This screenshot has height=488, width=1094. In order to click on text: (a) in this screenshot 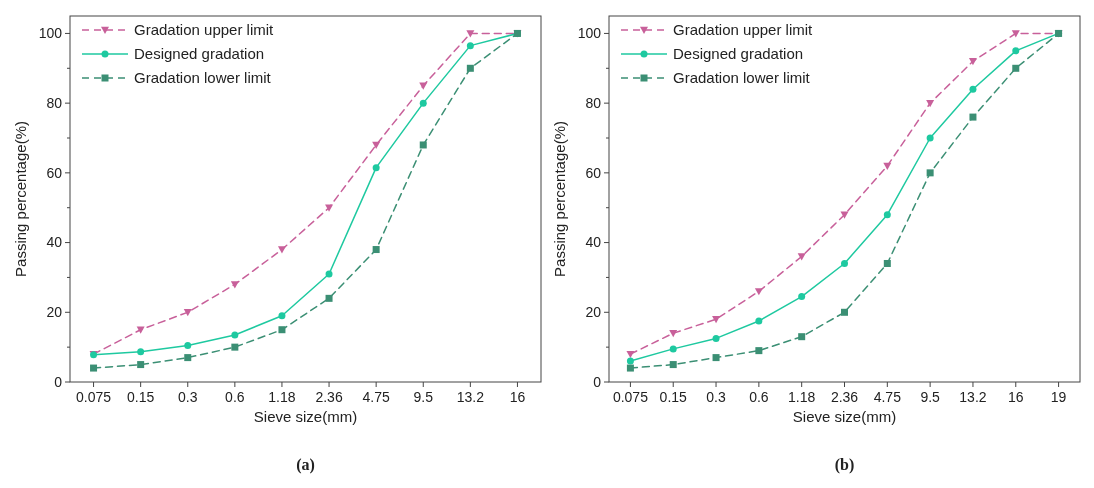, I will do `click(305, 465)`.